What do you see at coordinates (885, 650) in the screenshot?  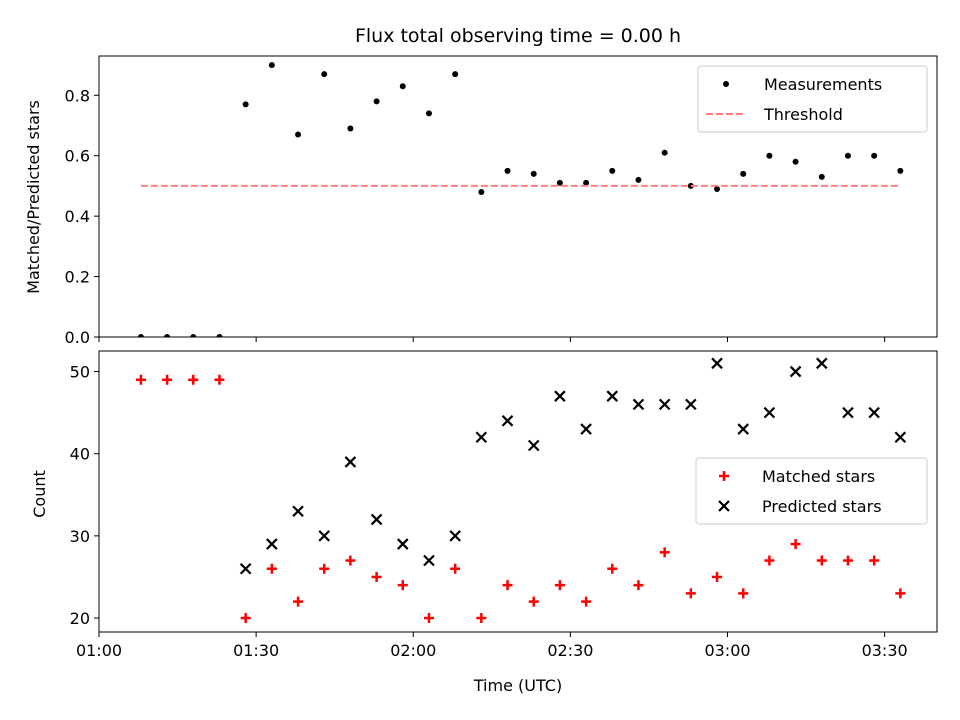 I see `x-tick-label: 03:30` at bounding box center [885, 650].